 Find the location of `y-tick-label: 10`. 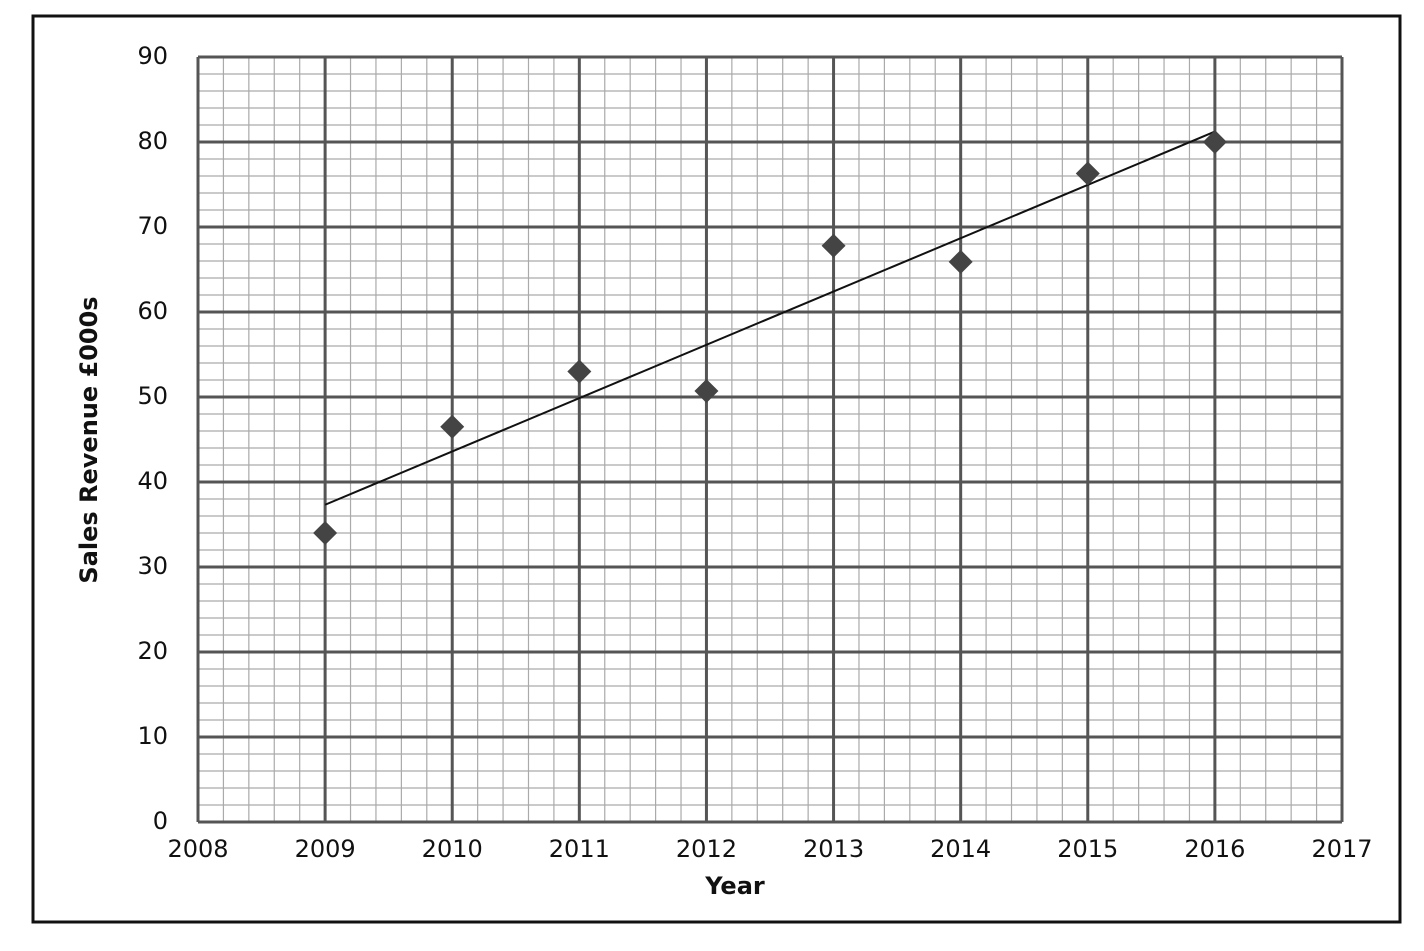

y-tick-label: 10 is located at coordinates (152, 736).